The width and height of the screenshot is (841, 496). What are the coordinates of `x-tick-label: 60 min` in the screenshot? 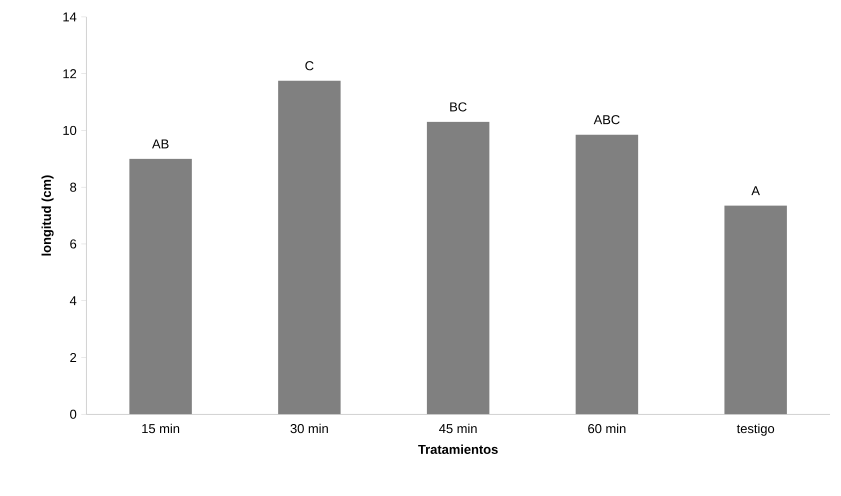 It's located at (607, 429).